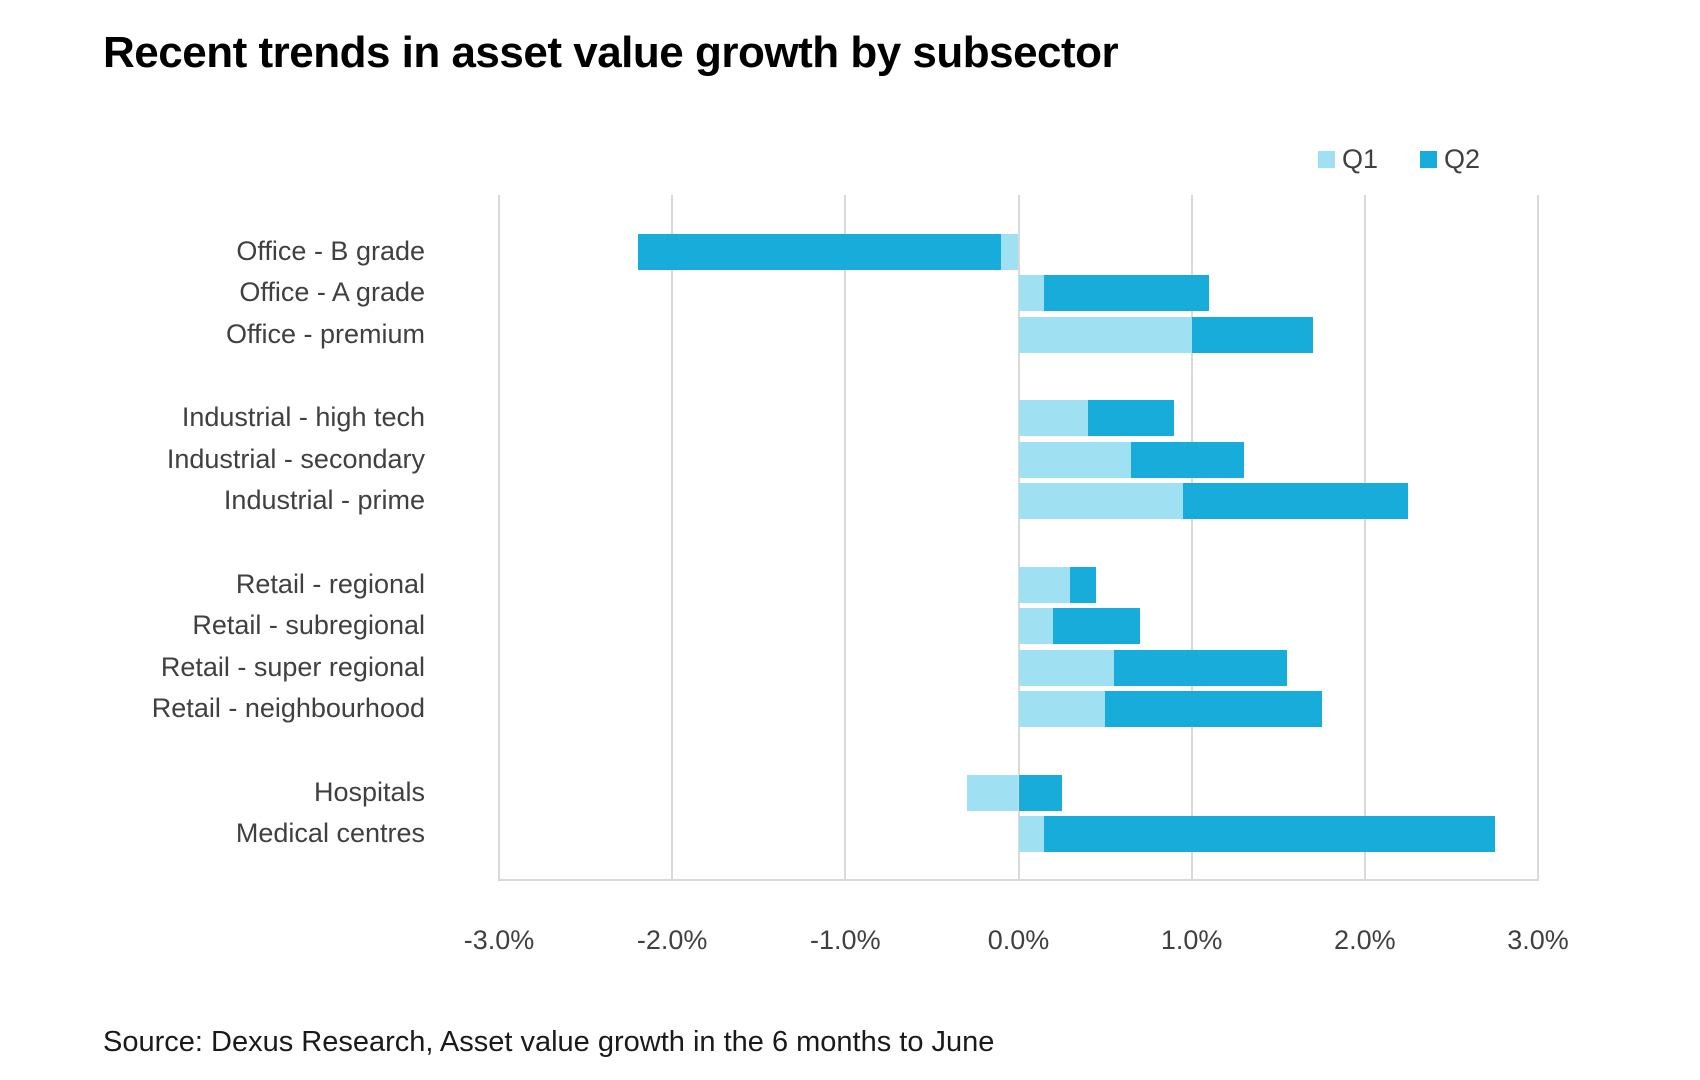  Describe the element at coordinates (672, 940) in the screenshot. I see `x-tick-label--2.0%: -2.0%` at that location.